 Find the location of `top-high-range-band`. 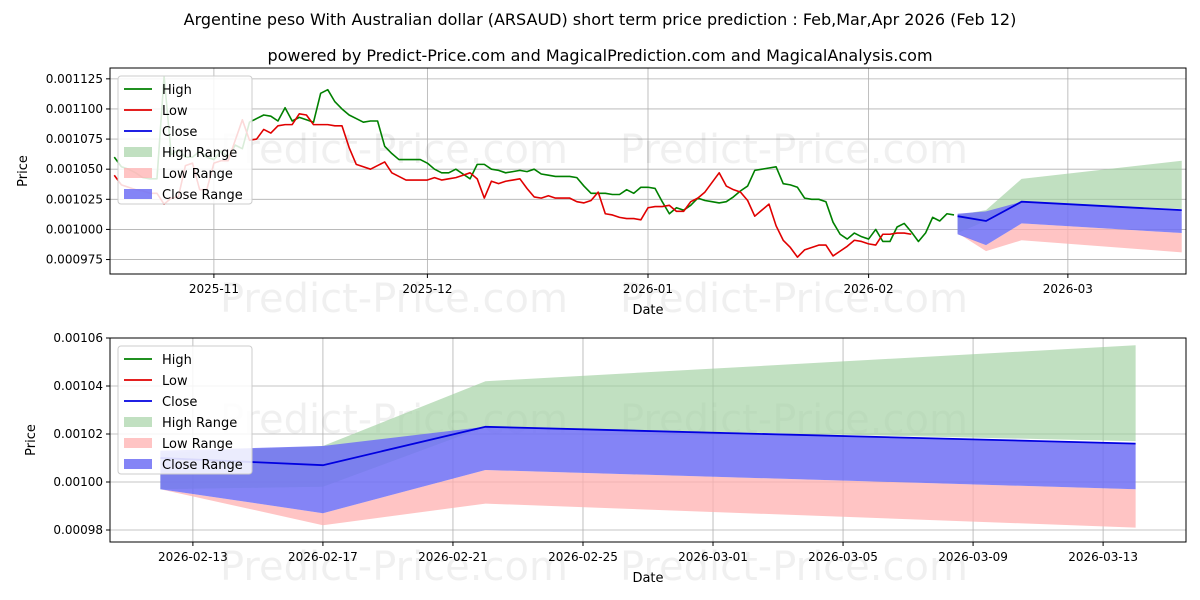

top-high-range-band is located at coordinates (1069, 197).